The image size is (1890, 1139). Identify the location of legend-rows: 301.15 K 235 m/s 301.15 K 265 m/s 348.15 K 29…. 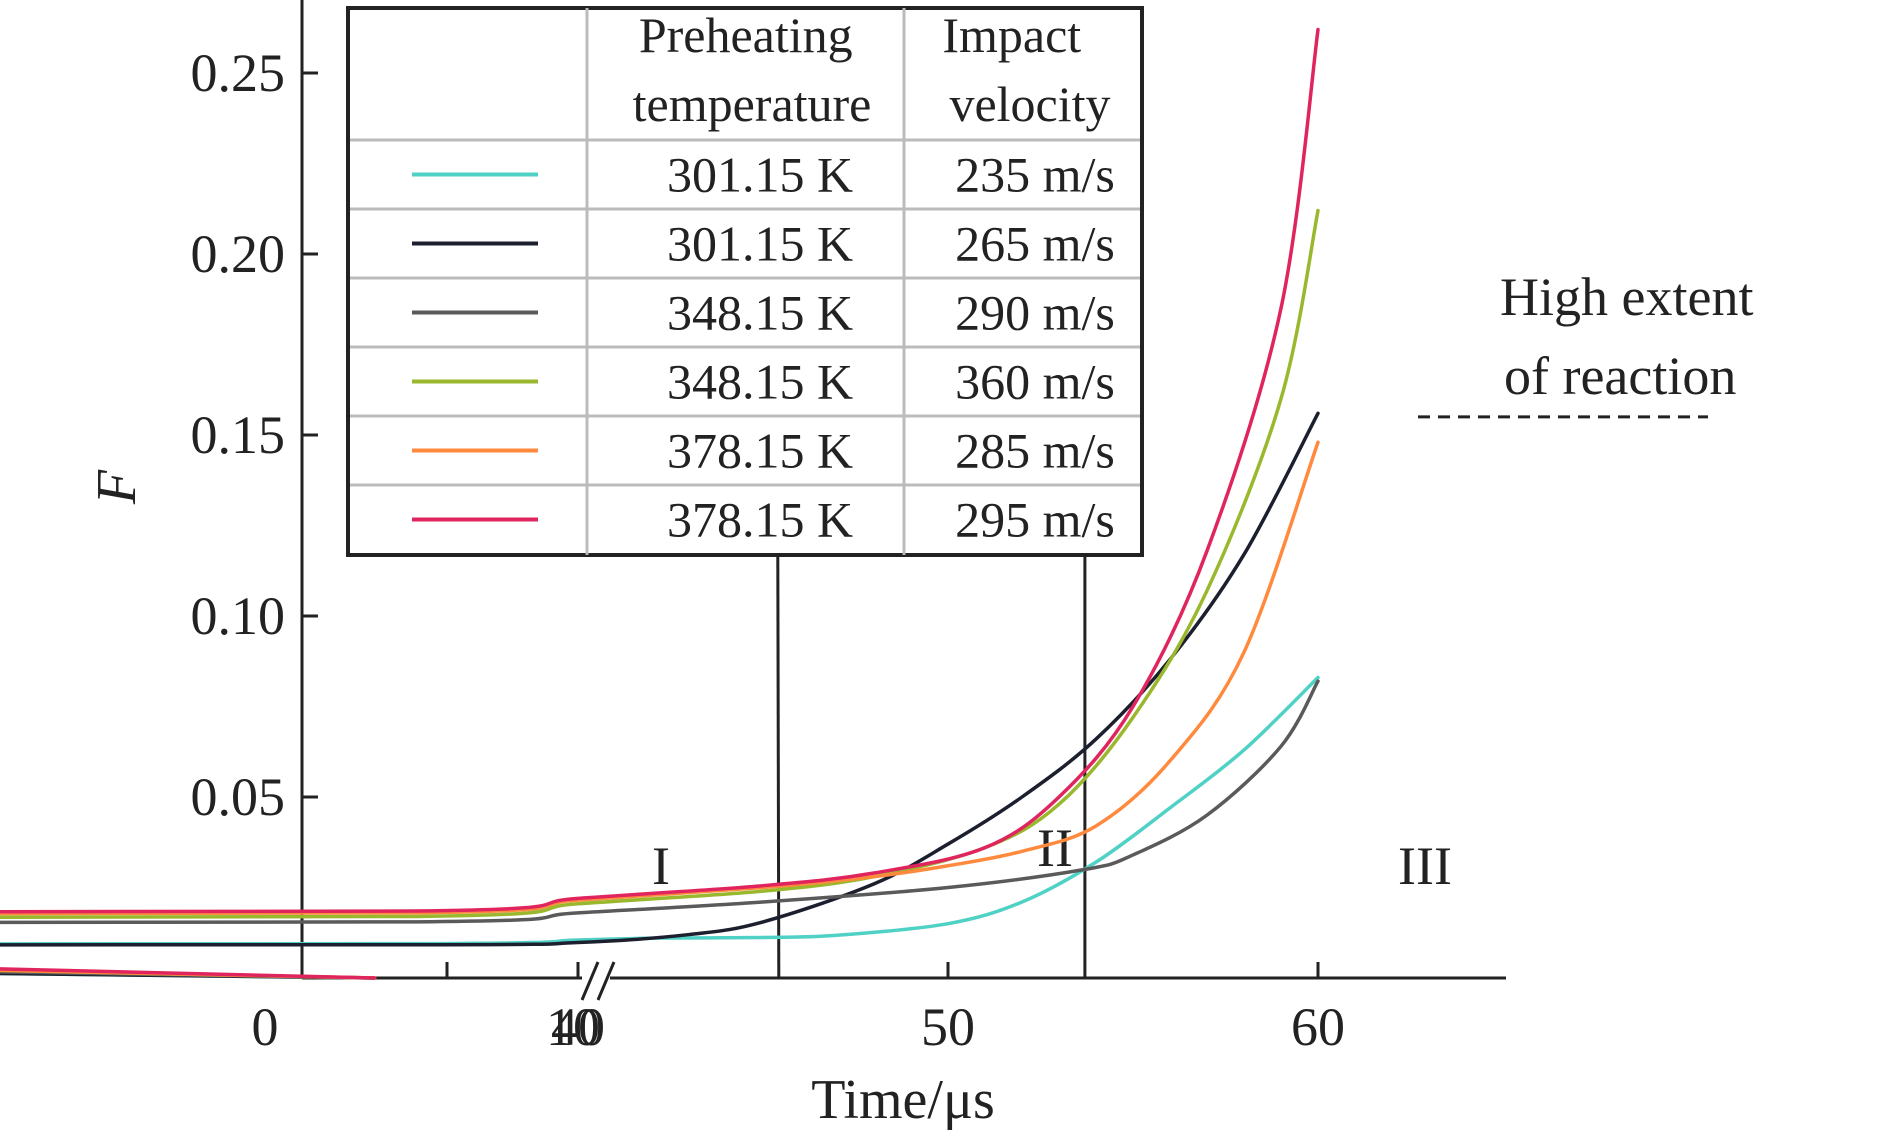
(745, 347).